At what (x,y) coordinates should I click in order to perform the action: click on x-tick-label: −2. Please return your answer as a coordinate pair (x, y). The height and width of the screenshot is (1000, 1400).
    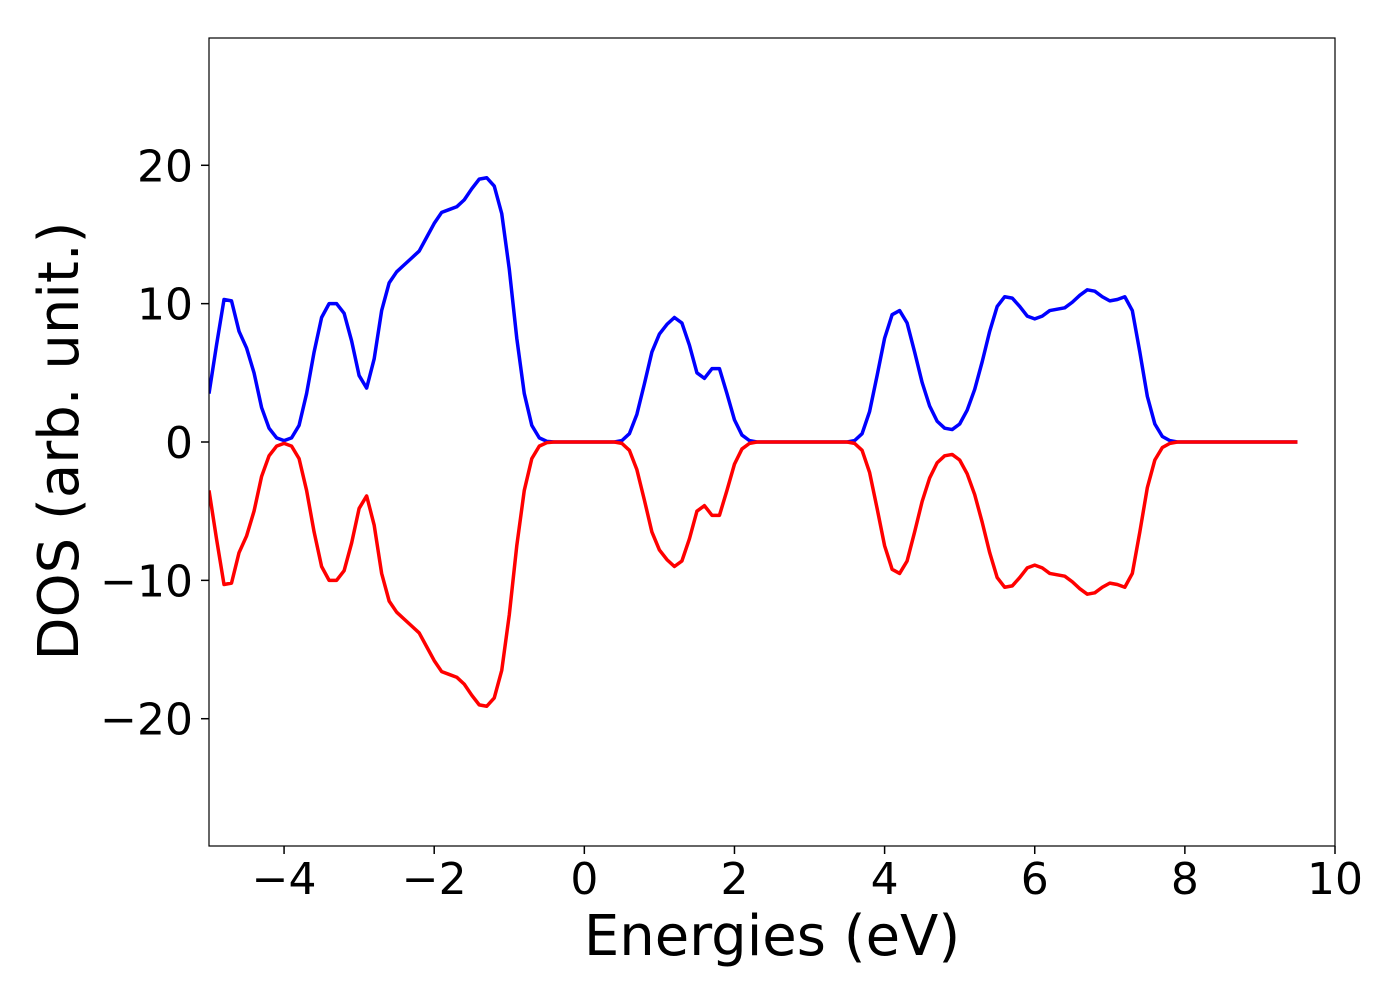
    Looking at the image, I should click on (434, 879).